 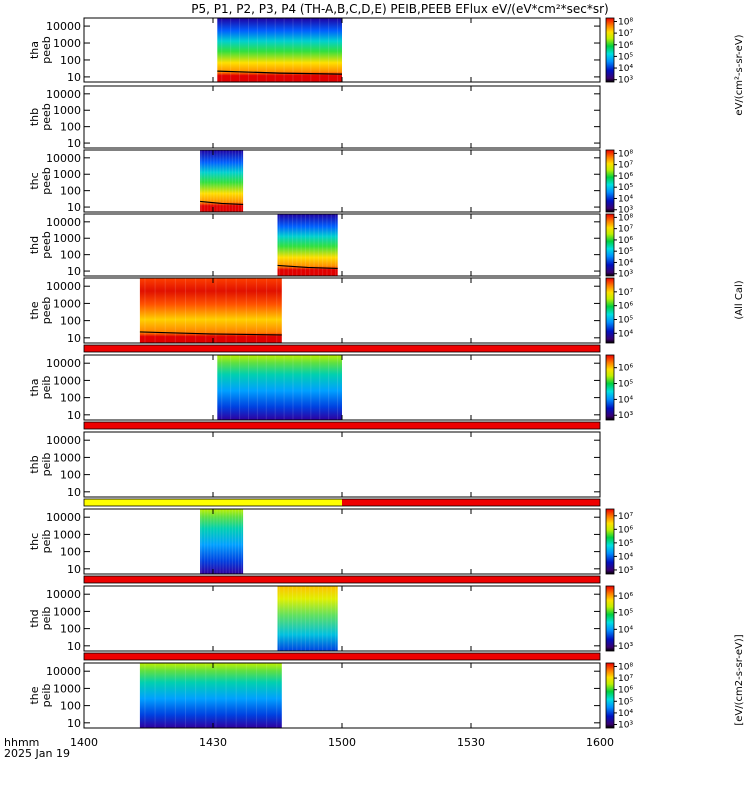 What do you see at coordinates (46, 388) in the screenshot?
I see `panel-instrument-label: peib` at bounding box center [46, 388].